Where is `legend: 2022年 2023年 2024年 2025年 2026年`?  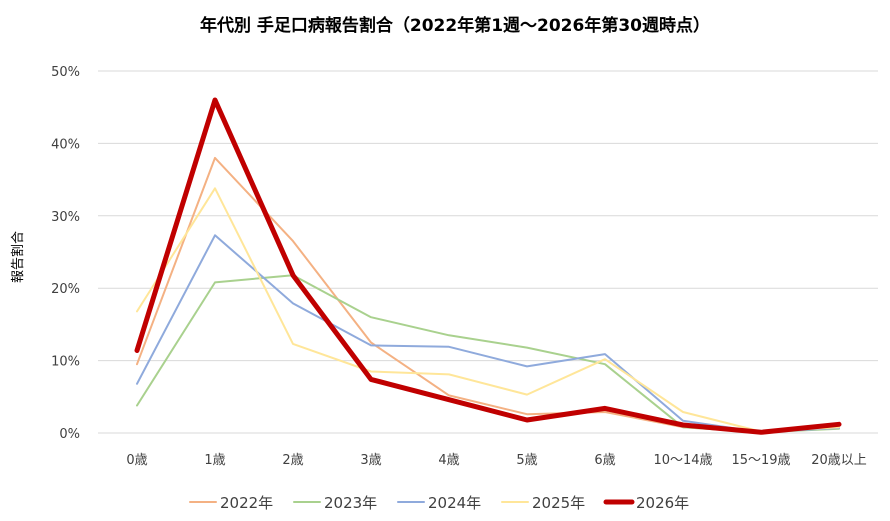
legend: 2022年 2023年 2024年 2025年 2026年 is located at coordinates (439, 503).